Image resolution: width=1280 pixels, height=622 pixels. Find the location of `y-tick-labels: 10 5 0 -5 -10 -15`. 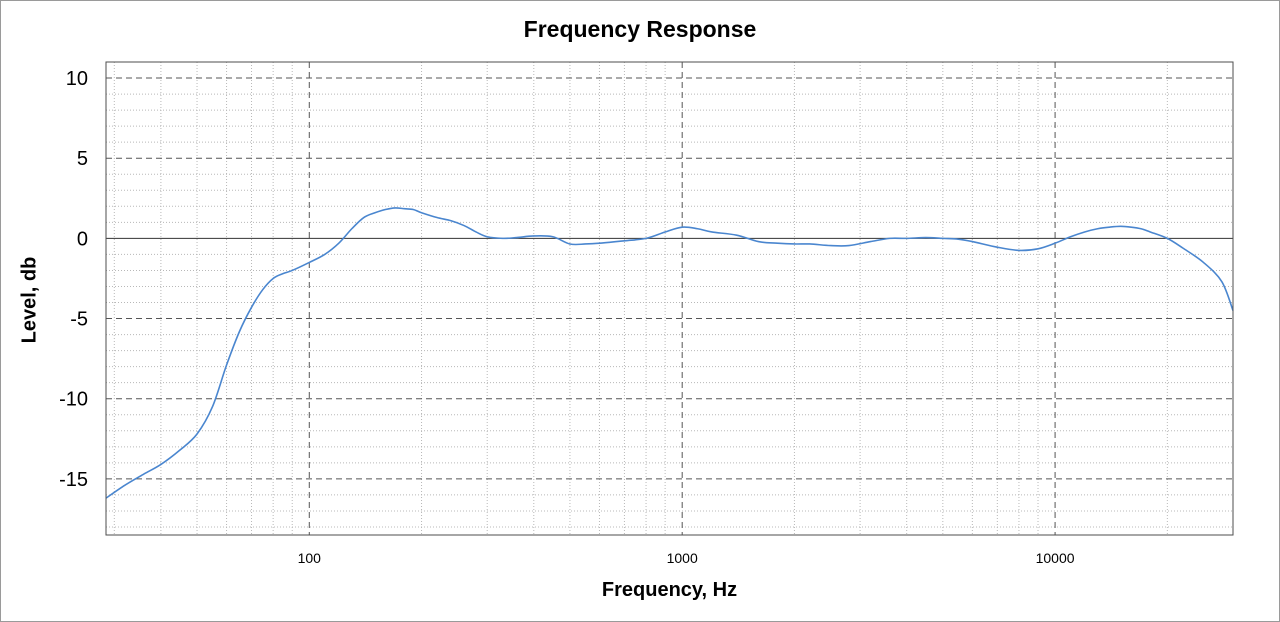

y-tick-labels: 10 5 0 -5 -10 -15 is located at coordinates (73, 279).